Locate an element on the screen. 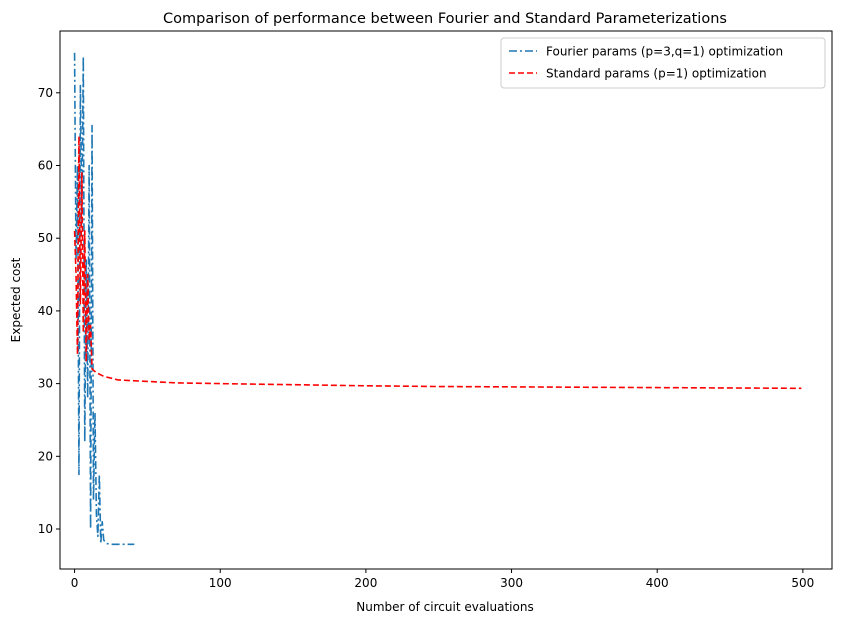  legend-box is located at coordinates (663, 63).